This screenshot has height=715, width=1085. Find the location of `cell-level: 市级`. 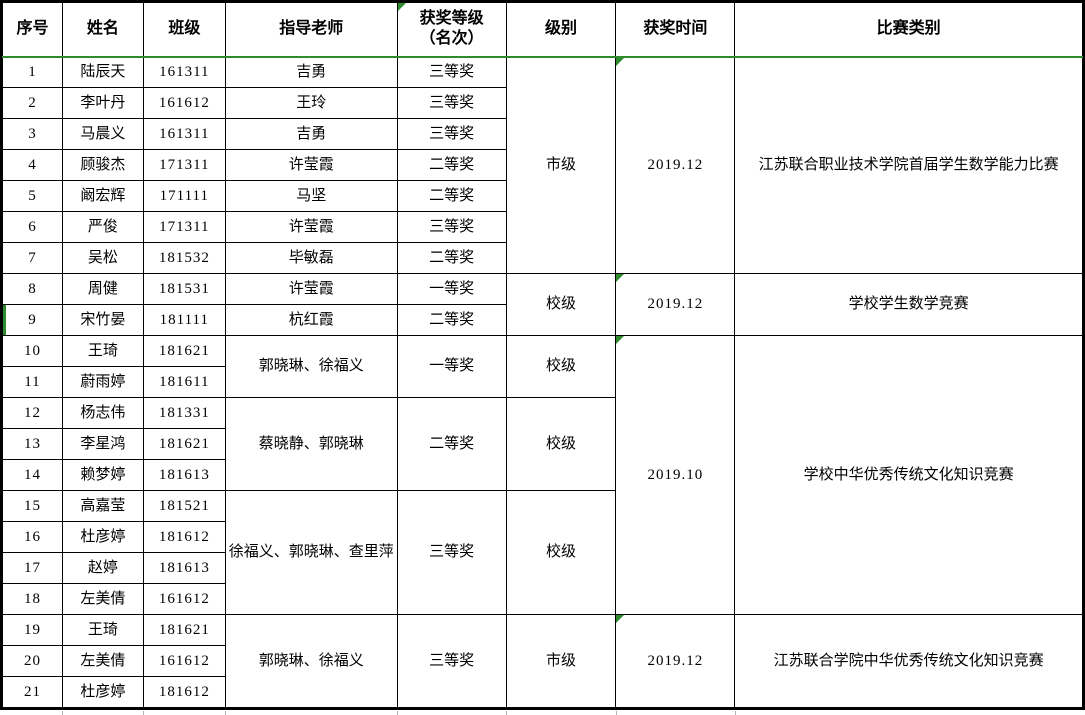

cell-level: 市级 is located at coordinates (561, 661).